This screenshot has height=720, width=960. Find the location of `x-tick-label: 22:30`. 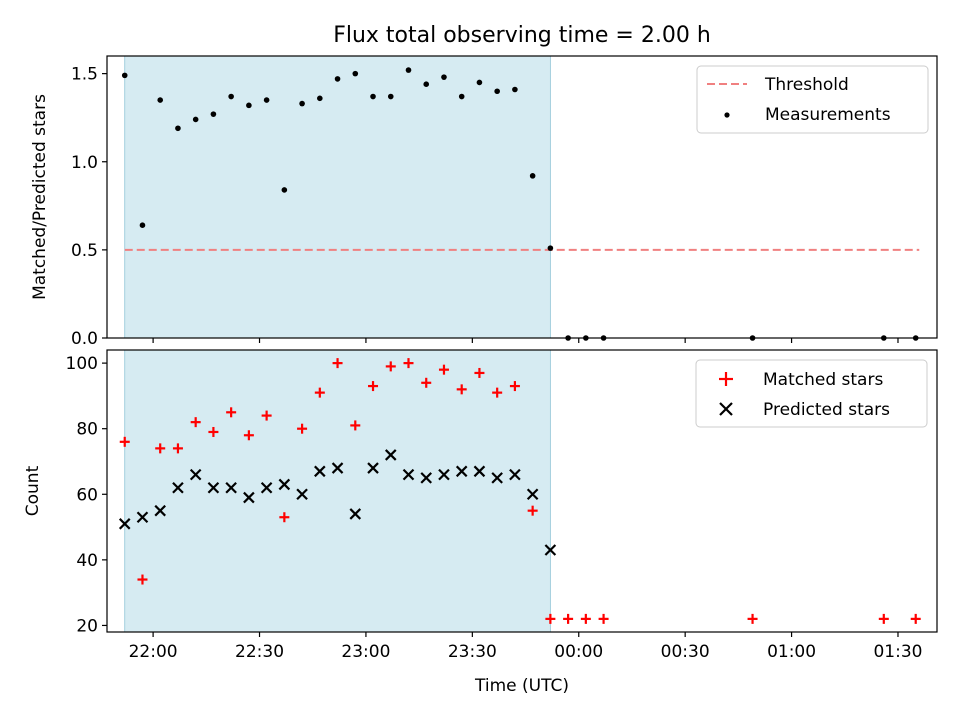

x-tick-label: 22:30 is located at coordinates (259, 652).